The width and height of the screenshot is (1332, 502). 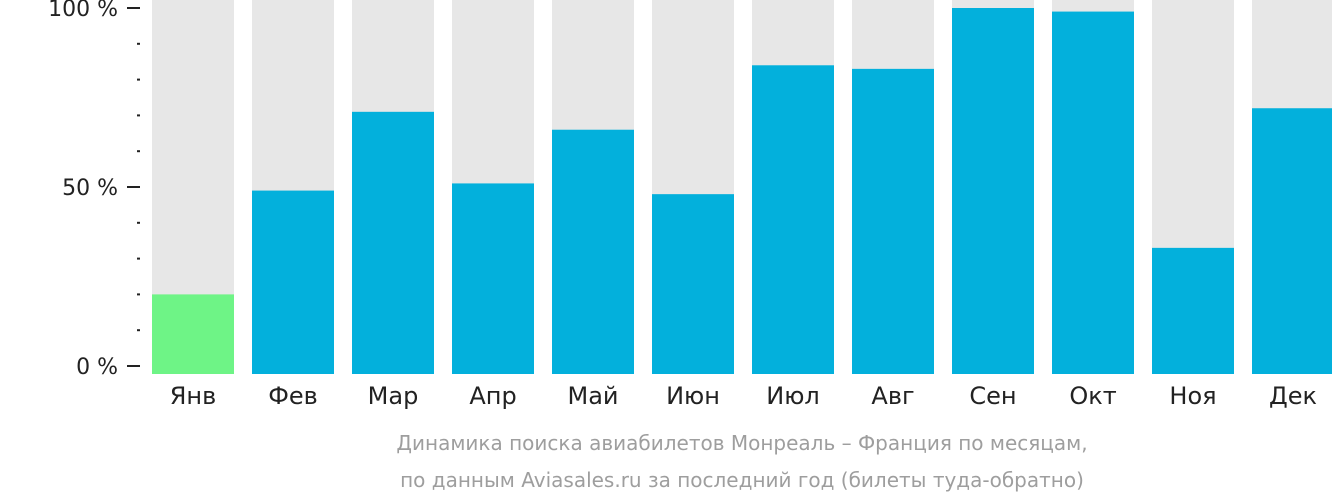 What do you see at coordinates (1192, 396) in the screenshot?
I see `x-tick-label-11: Ноя` at bounding box center [1192, 396].